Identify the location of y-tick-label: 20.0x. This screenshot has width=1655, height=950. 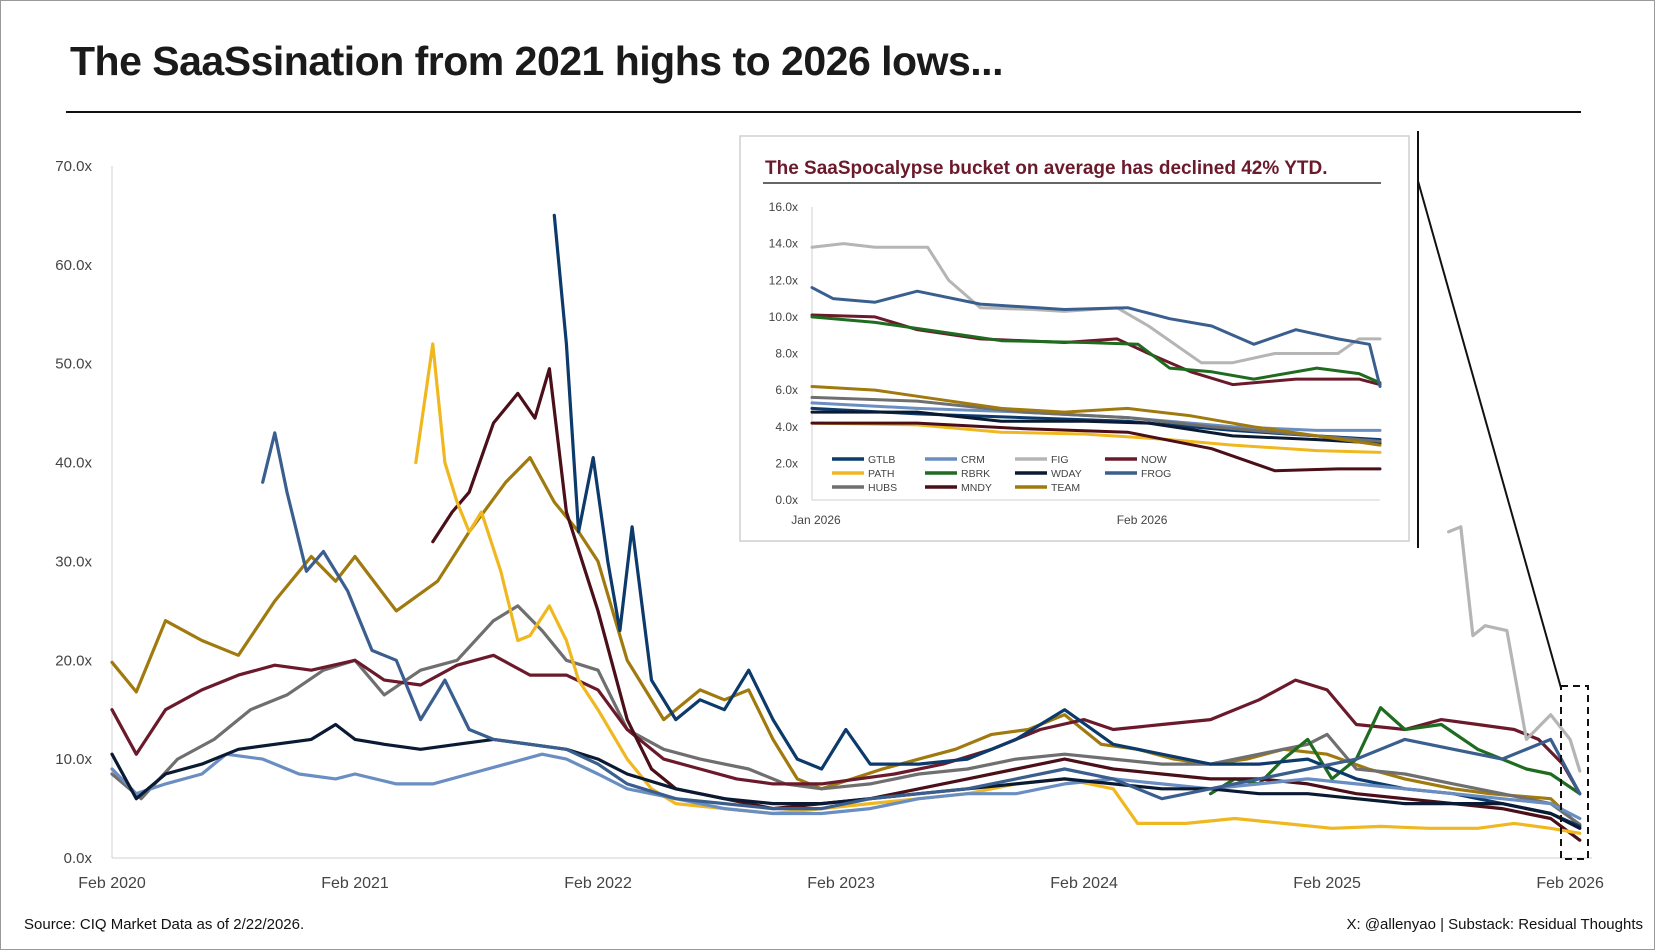
(73, 660).